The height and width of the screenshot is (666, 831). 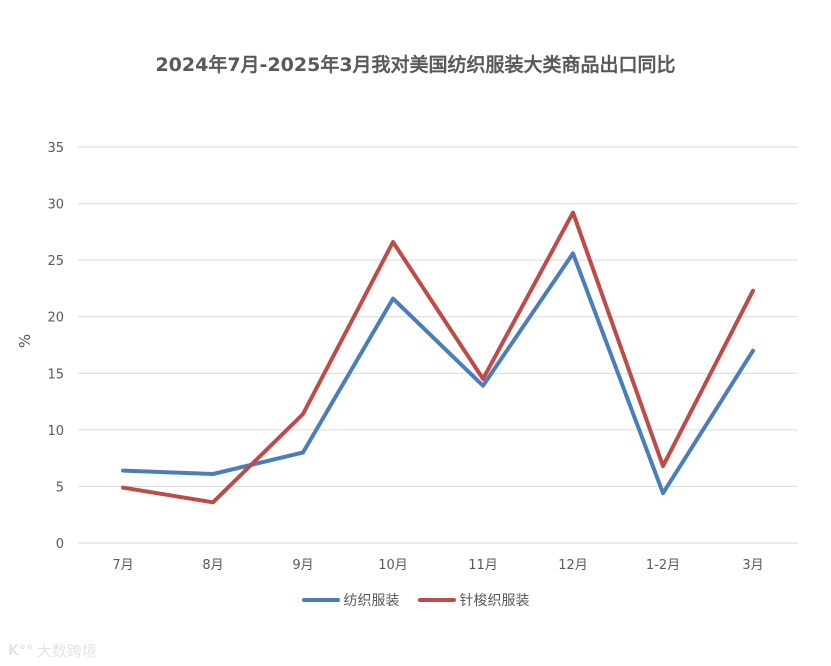 I want to click on watermark: K°° 大数跨境, so click(x=52, y=650).